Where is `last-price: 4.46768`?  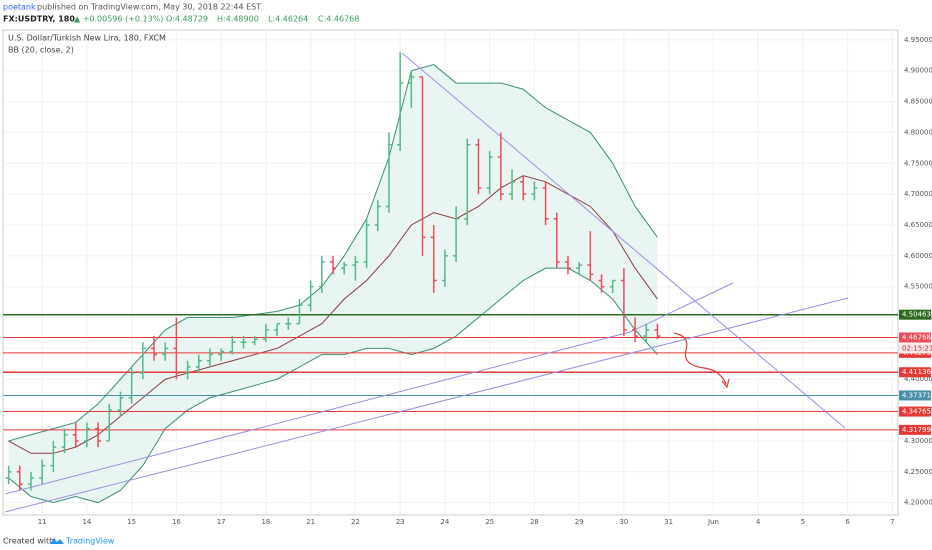
last-price: 4.46768 is located at coordinates (916, 337).